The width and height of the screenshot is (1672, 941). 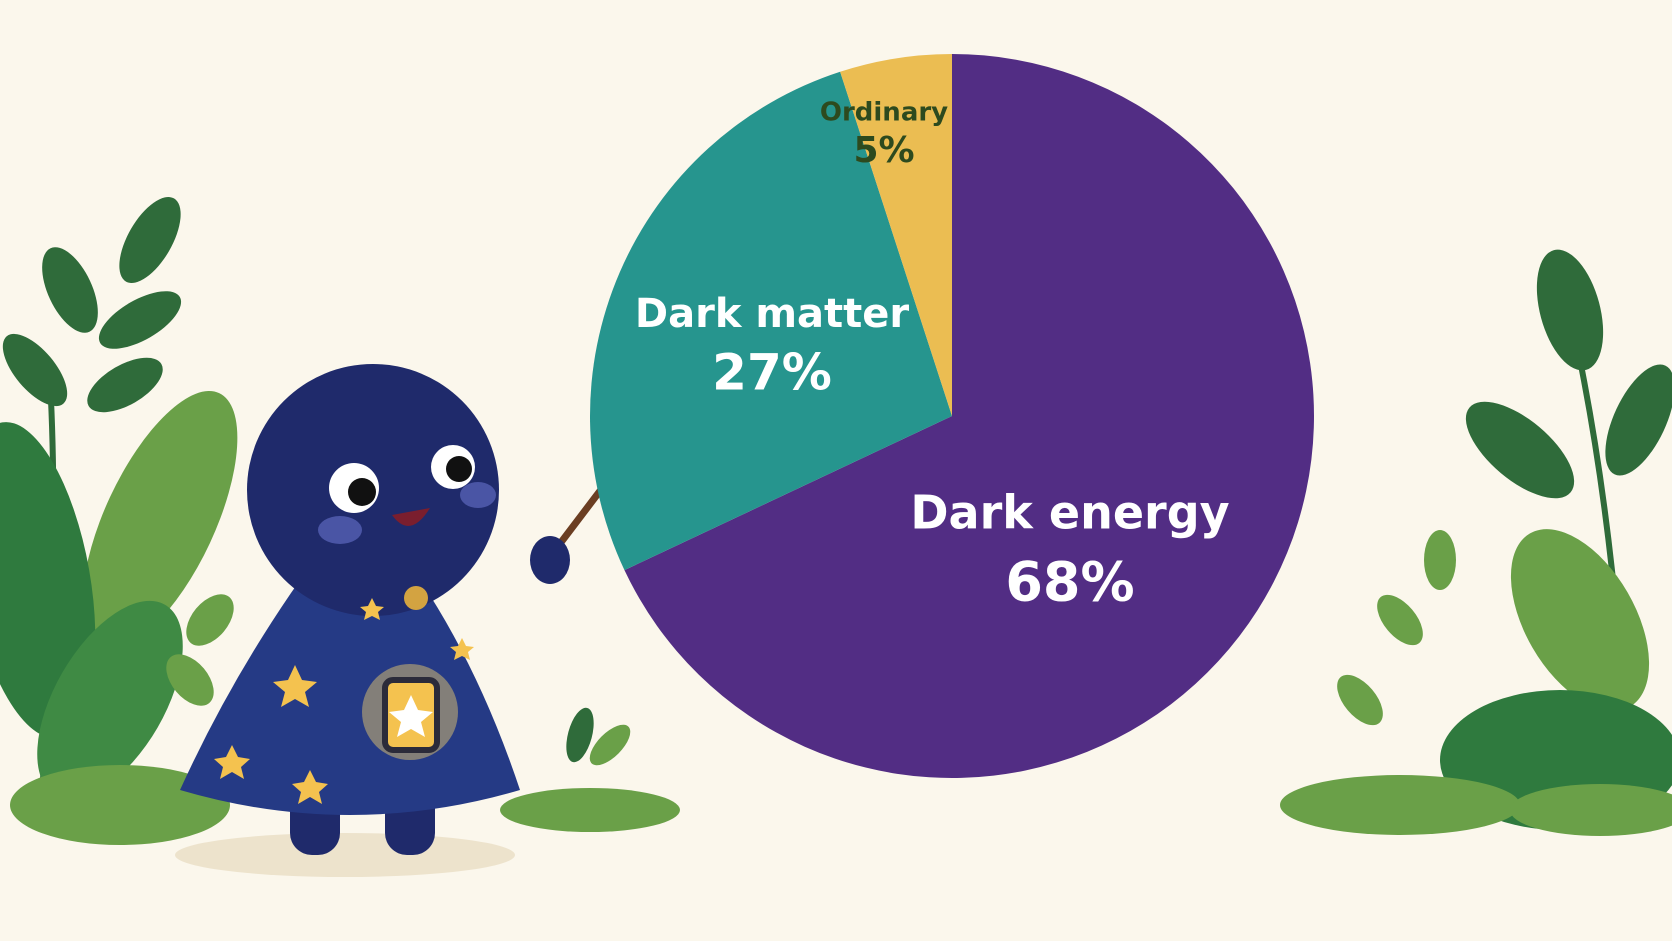 What do you see at coordinates (1476, 542) in the screenshot?
I see `right-plants` at bounding box center [1476, 542].